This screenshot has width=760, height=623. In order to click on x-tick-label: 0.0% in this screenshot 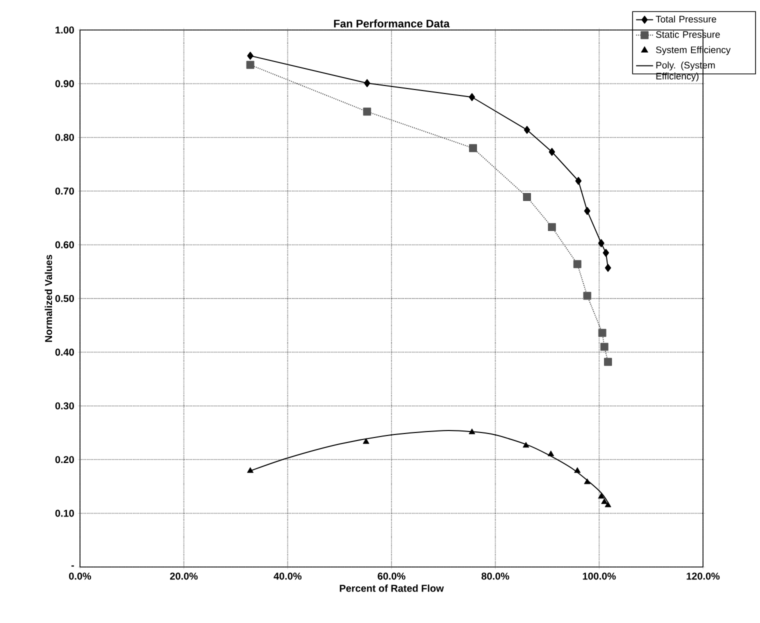, I will do `click(80, 576)`.